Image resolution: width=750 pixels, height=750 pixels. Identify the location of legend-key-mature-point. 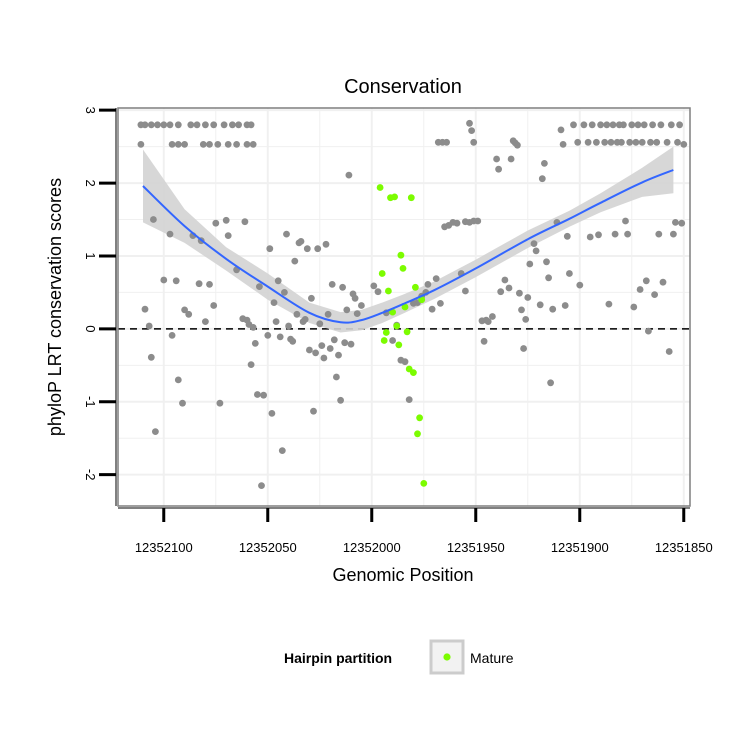
(447, 657).